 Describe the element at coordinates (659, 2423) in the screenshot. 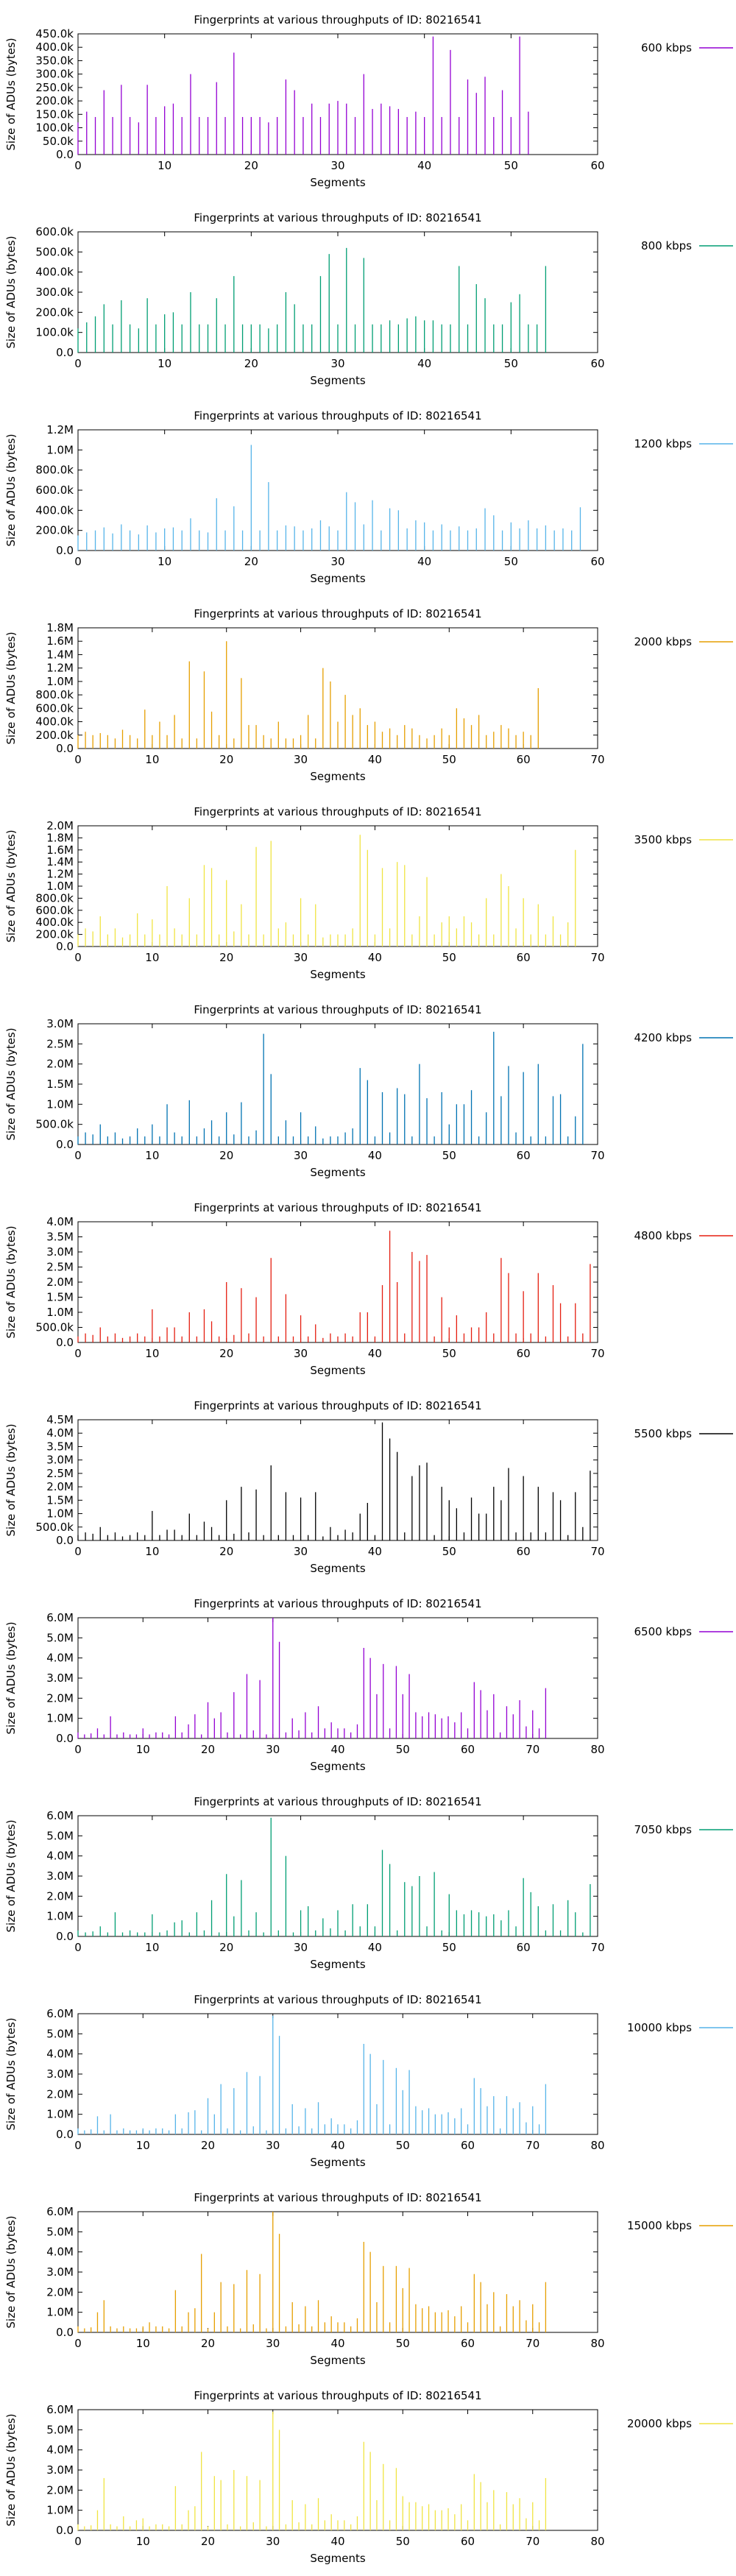

I see `legend-label: 20000 kbps` at that location.